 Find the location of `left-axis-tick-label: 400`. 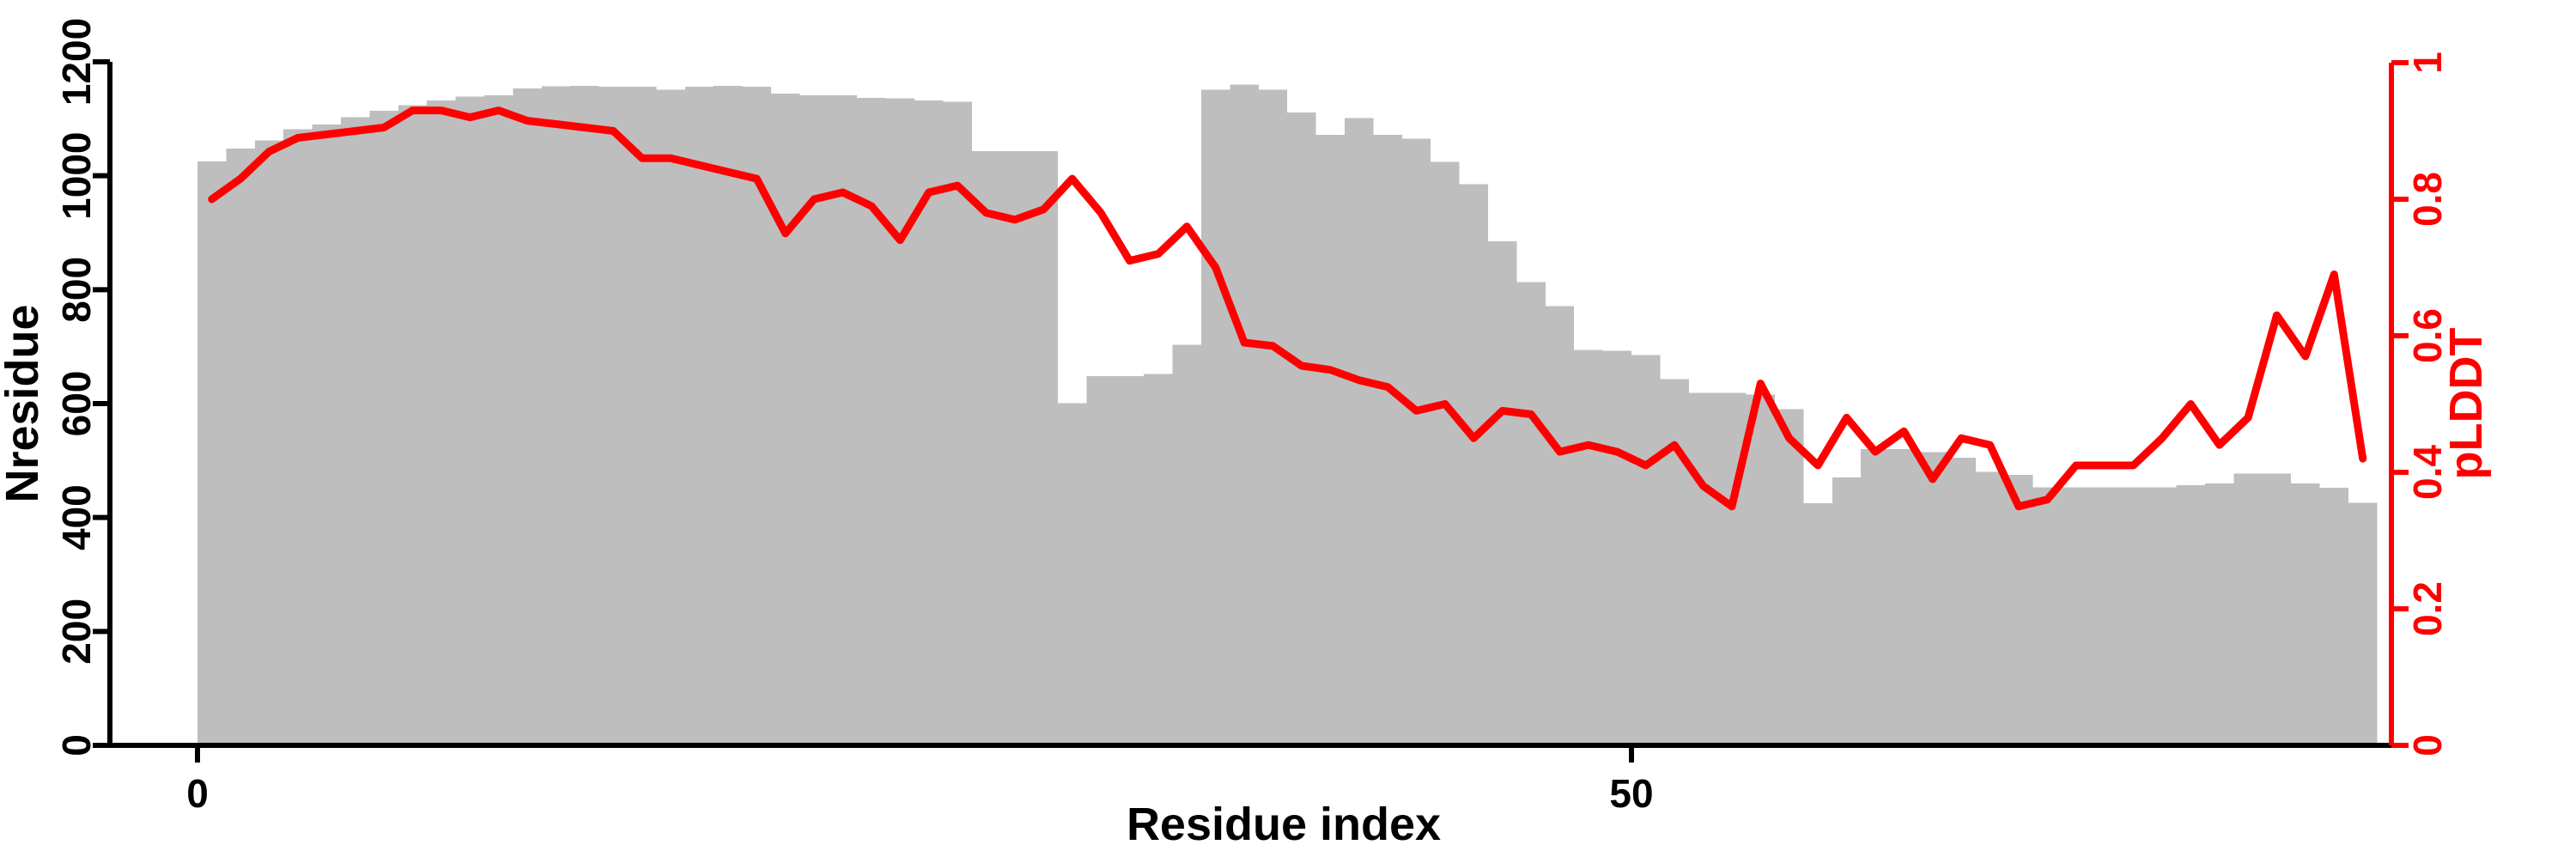

left-axis-tick-label: 400 is located at coordinates (77, 517).